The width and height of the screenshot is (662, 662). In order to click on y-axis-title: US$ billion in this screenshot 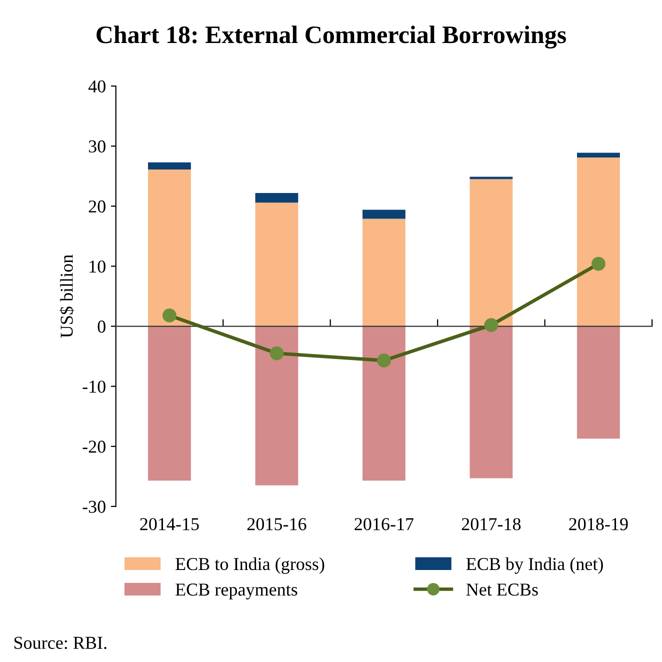, I will do `click(67, 296)`.